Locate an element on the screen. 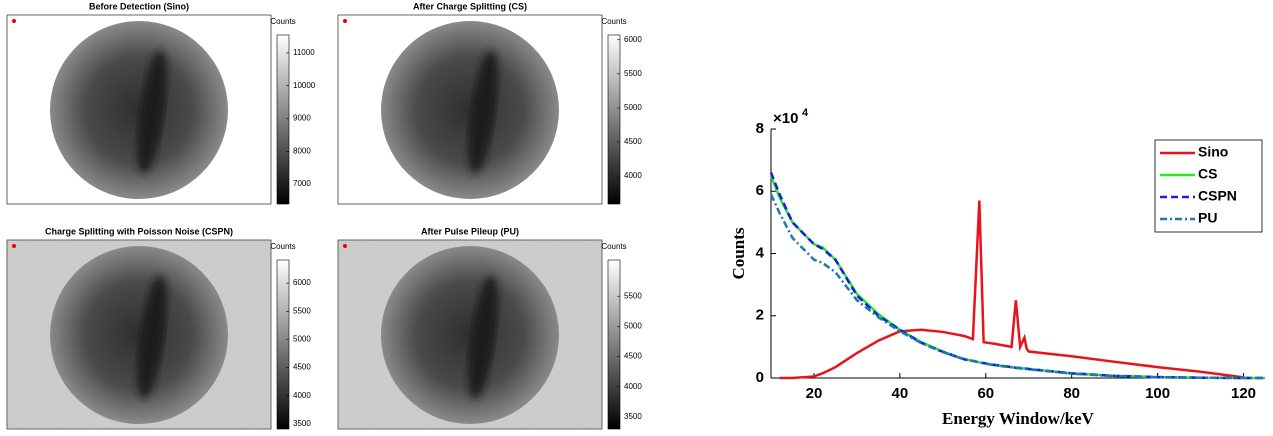 This screenshot has width=1273, height=436. panel-title: After Pulse Pileup (PU) is located at coordinates (470, 231).